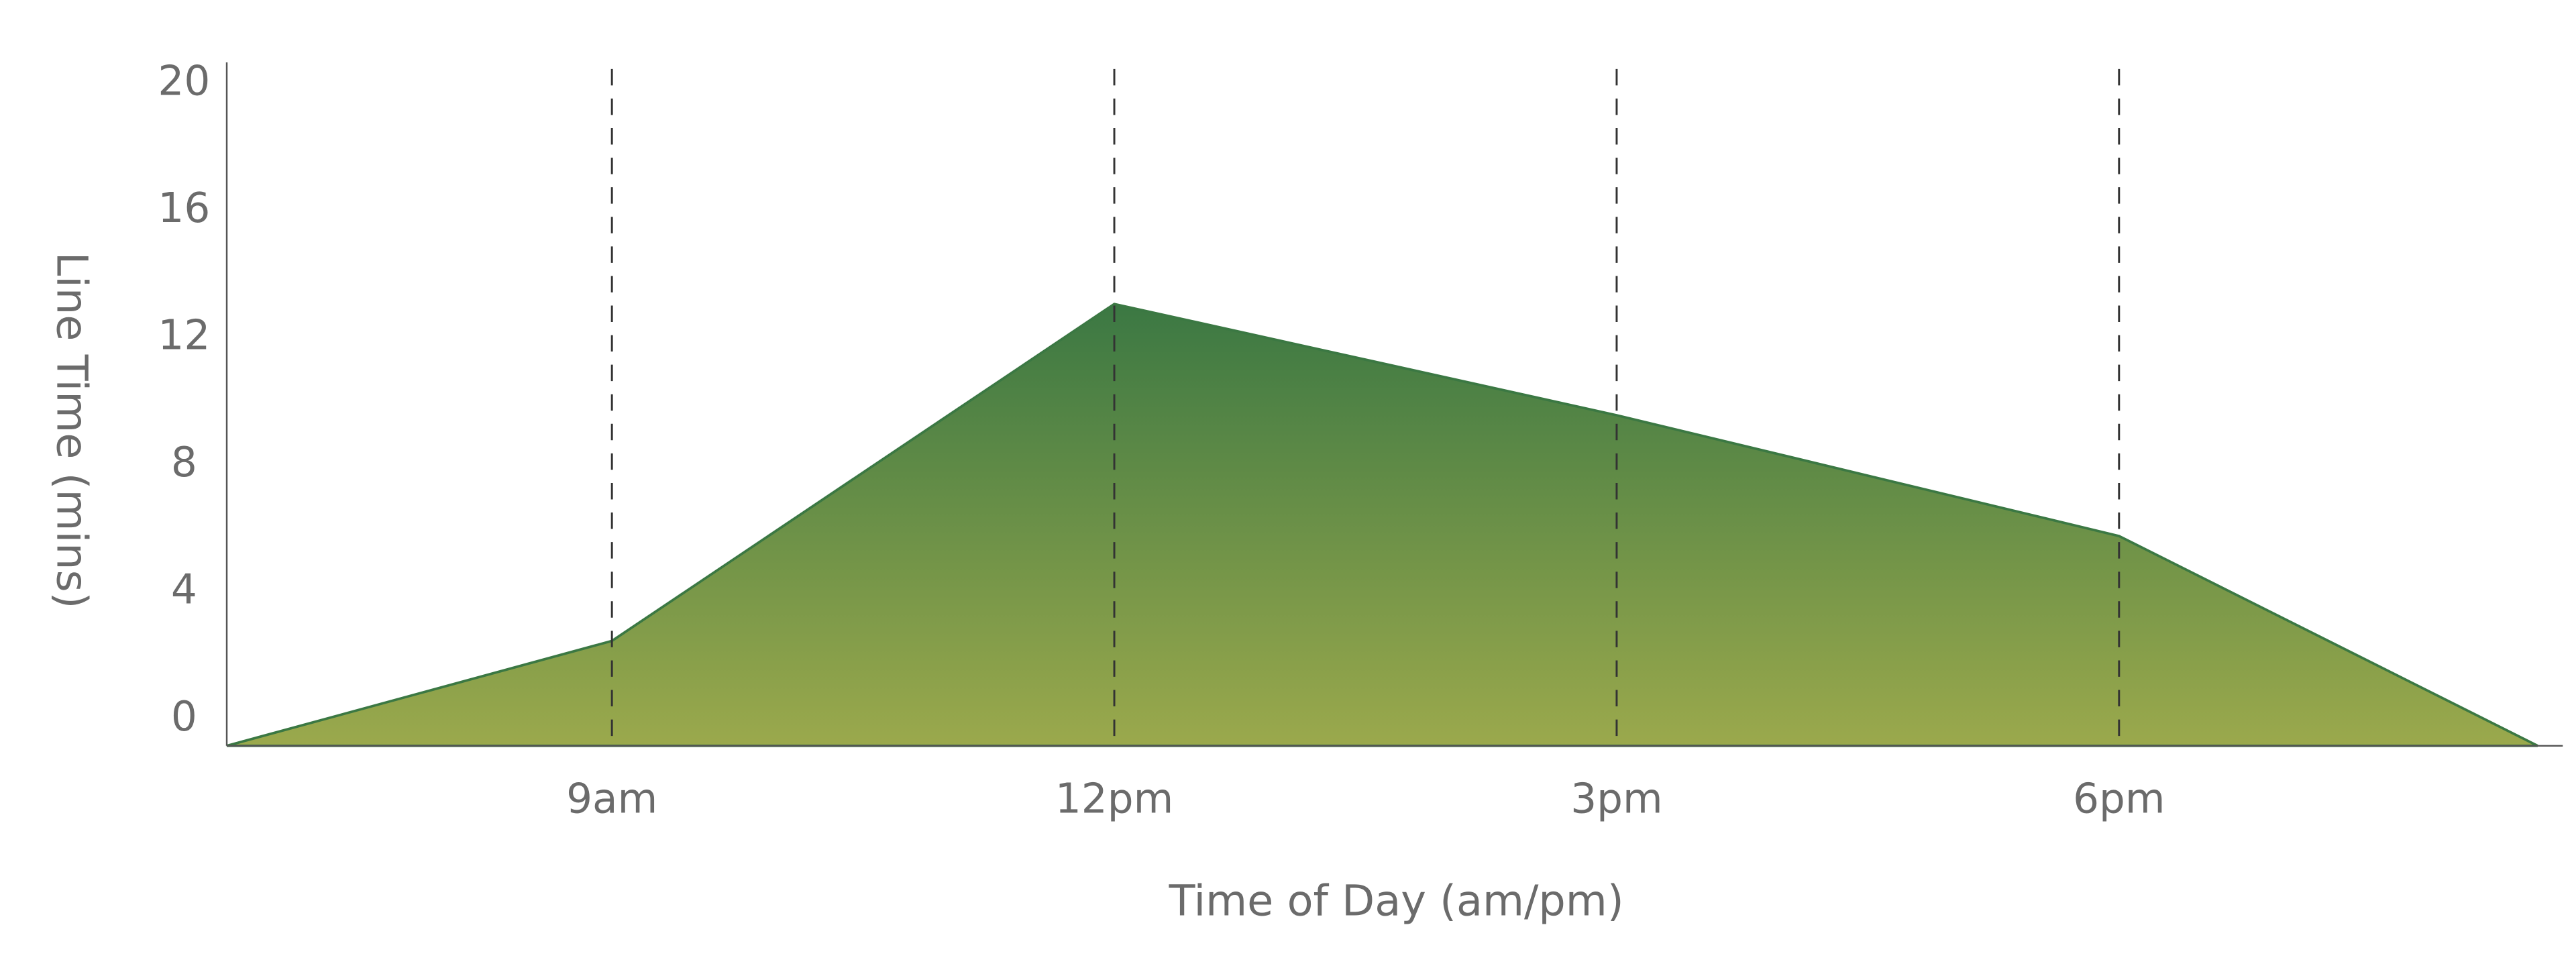 The image size is (2576, 972). I want to click on x-tick-label: 3pm, so click(1616, 799).